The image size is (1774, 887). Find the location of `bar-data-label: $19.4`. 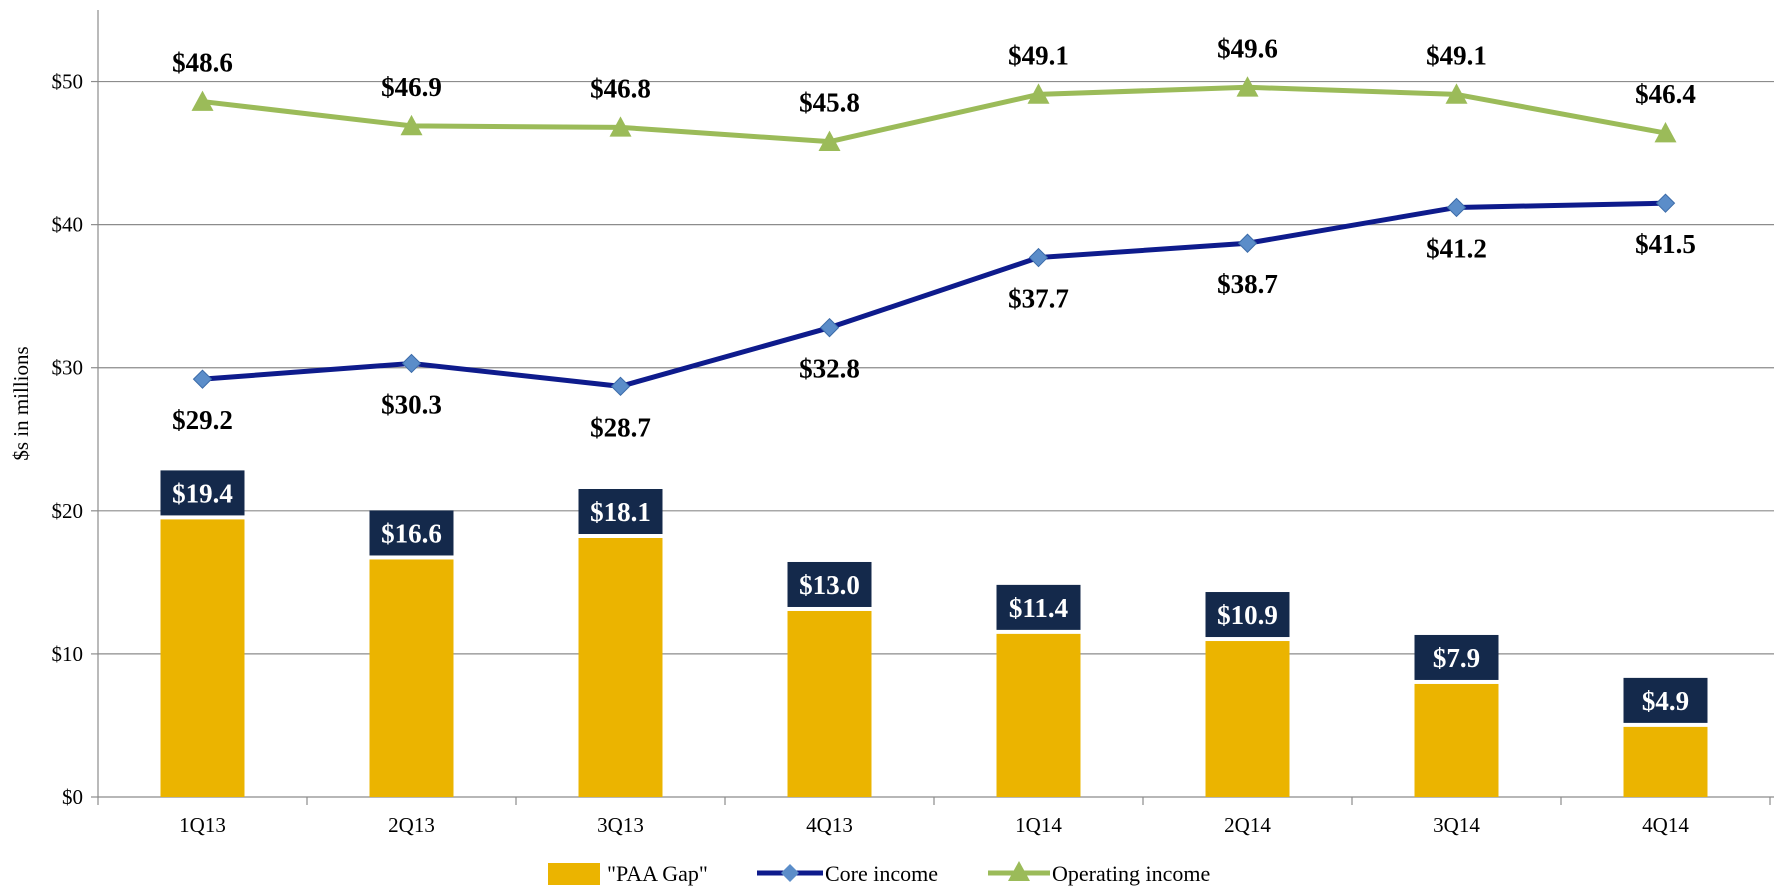

bar-data-label: $19.4 is located at coordinates (202, 493).